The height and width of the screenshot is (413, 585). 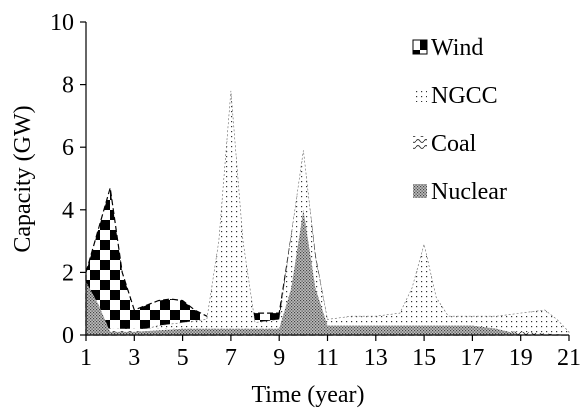 I want to click on x-tick-label: 5, so click(x=183, y=358).